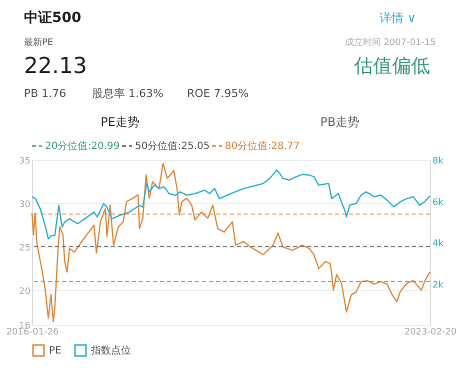 The image size is (474, 380). What do you see at coordinates (110, 350) in the screenshot?
I see `legend-label: 指数点位` at bounding box center [110, 350].